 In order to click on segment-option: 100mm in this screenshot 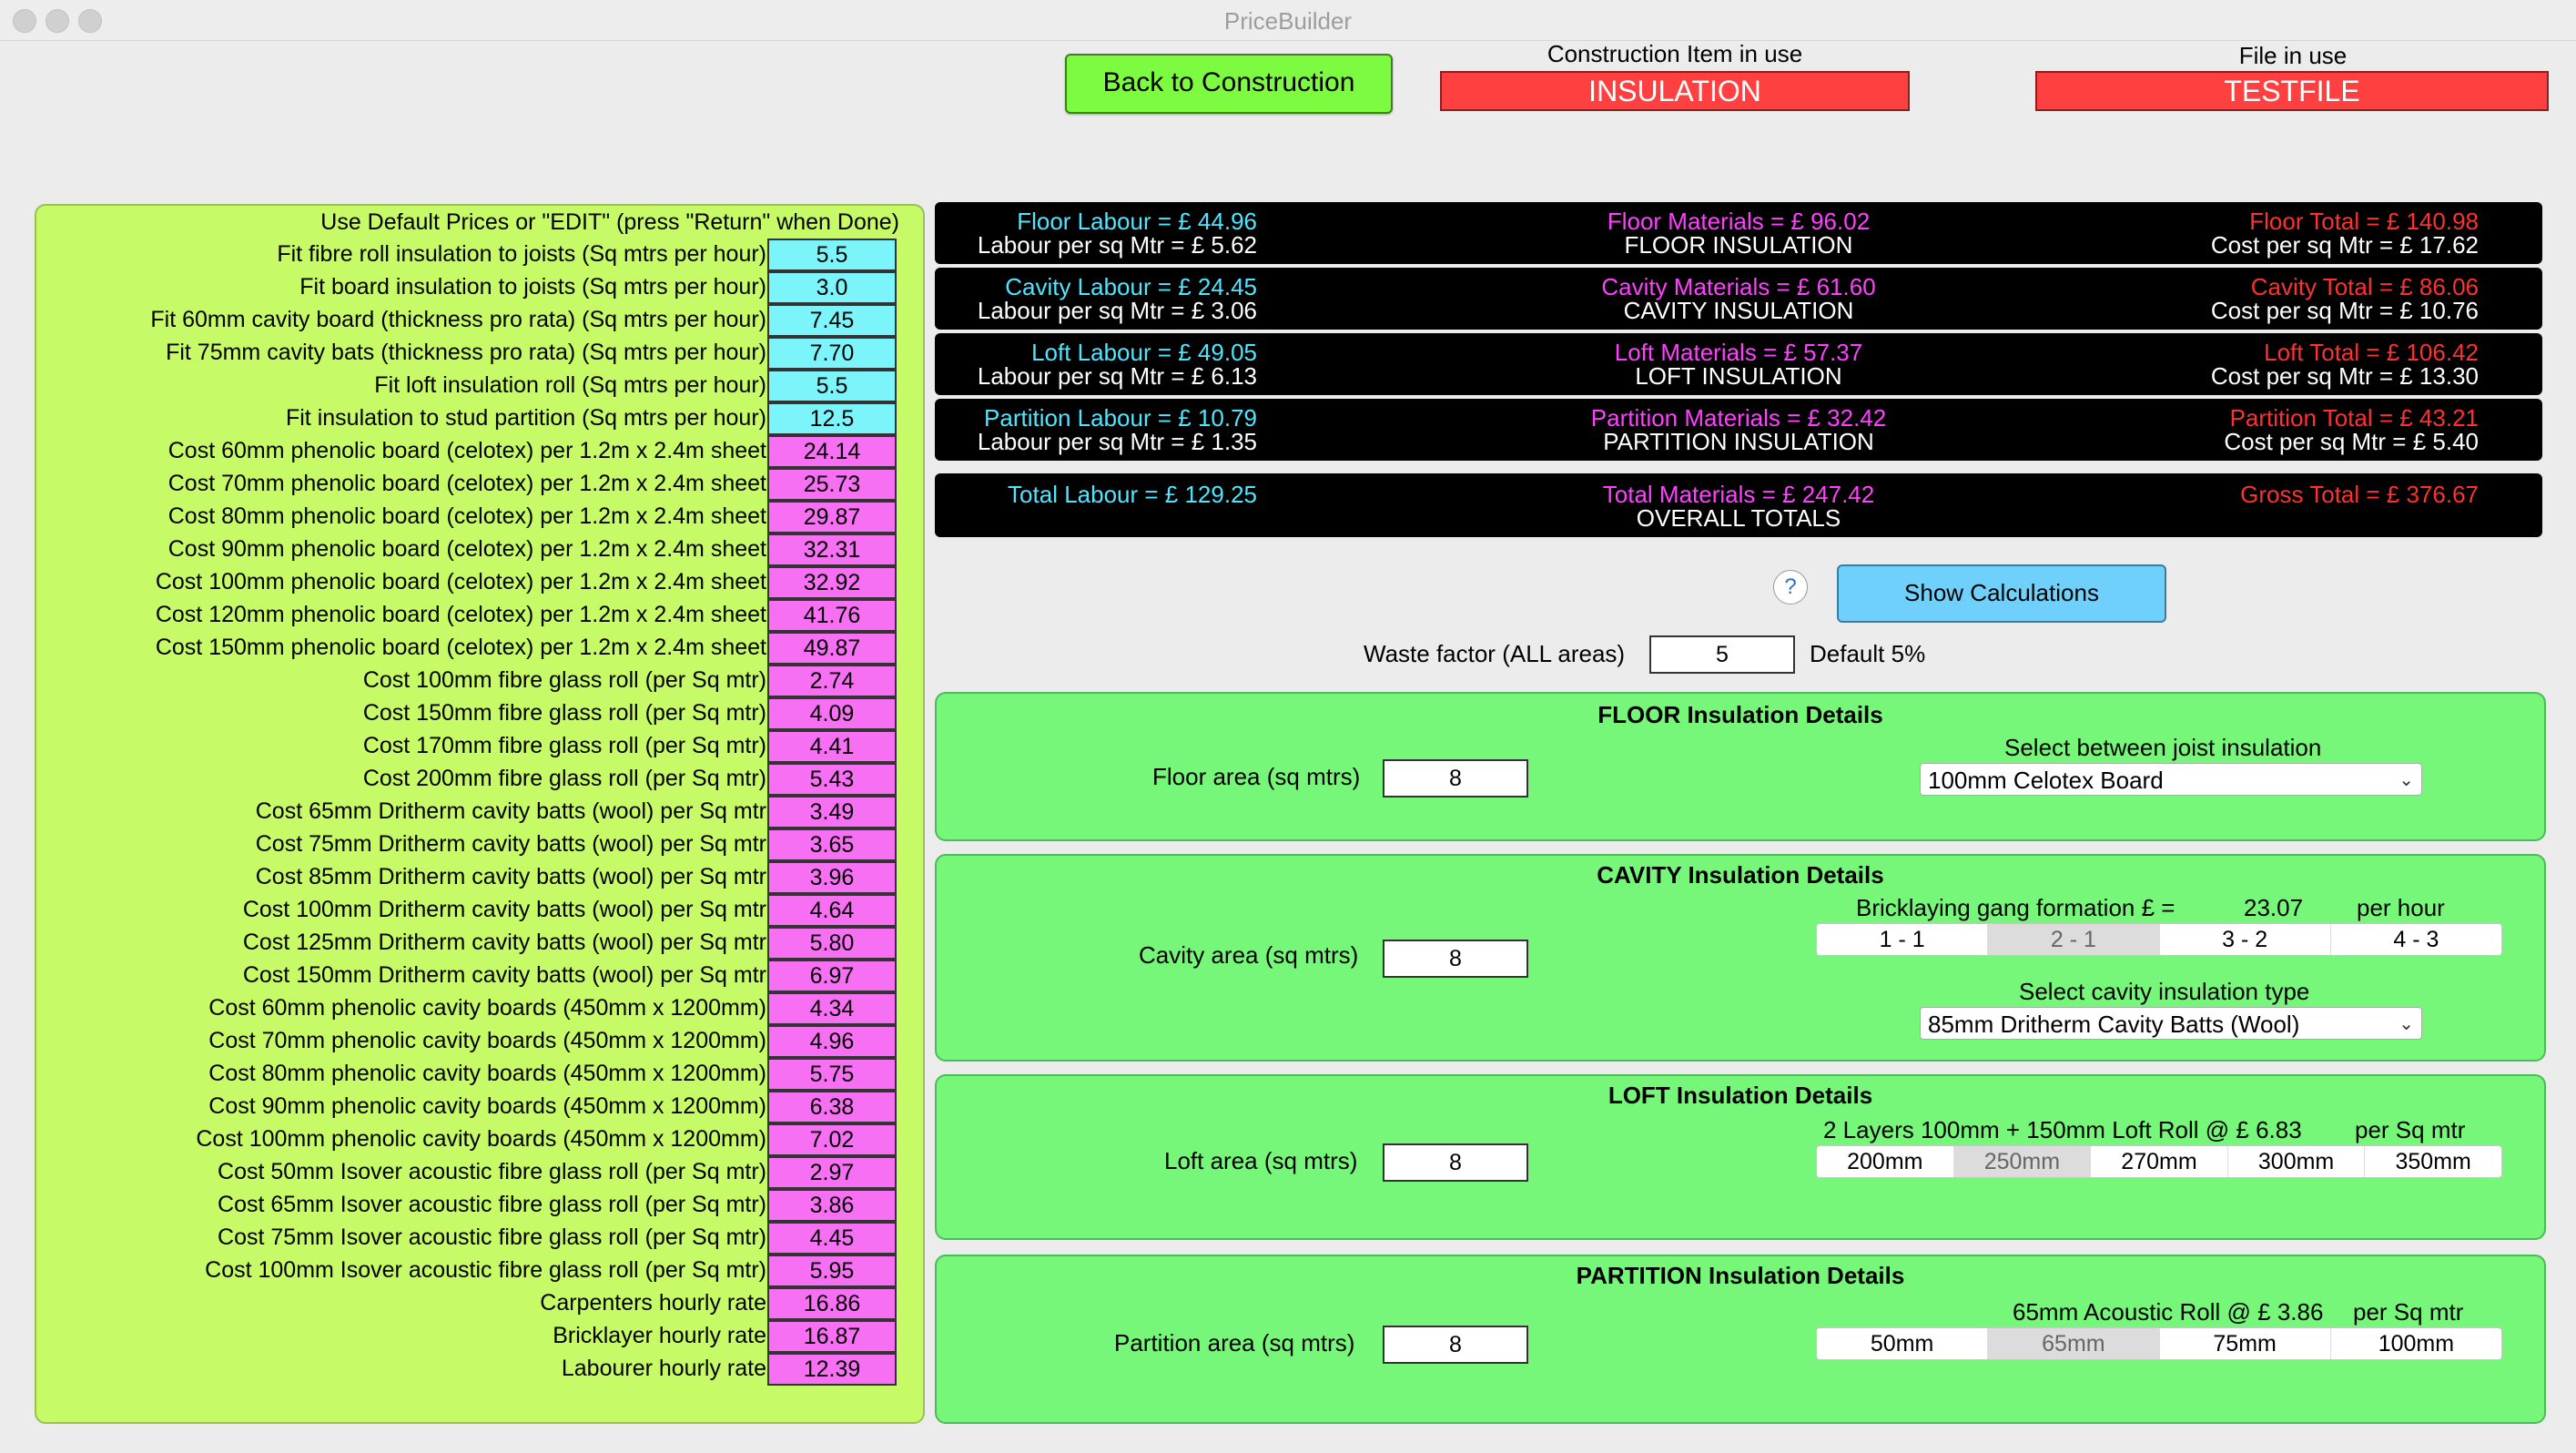, I will do `click(2416, 1343)`.